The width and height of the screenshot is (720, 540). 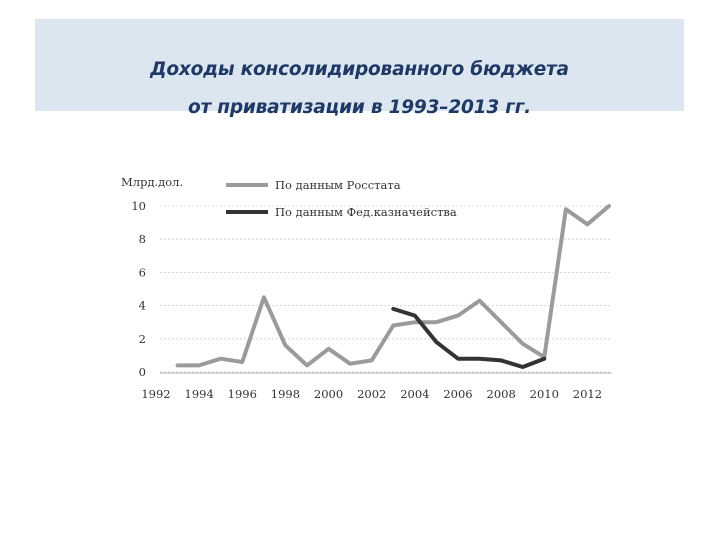 What do you see at coordinates (457, 394) in the screenshot?
I see `x-tick-label: 2006` at bounding box center [457, 394].